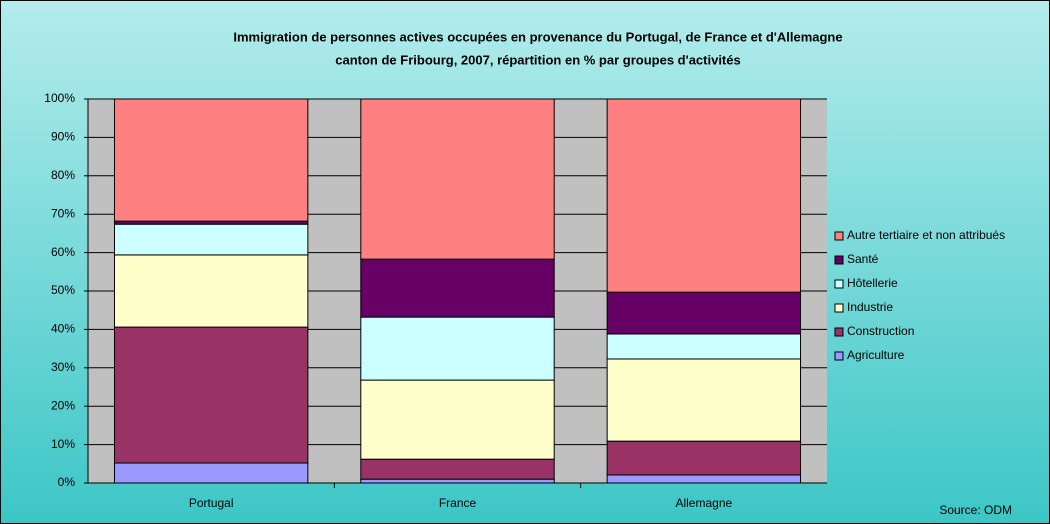  Describe the element at coordinates (872, 283) in the screenshot. I see `legend-label: Hôtellerie` at that location.